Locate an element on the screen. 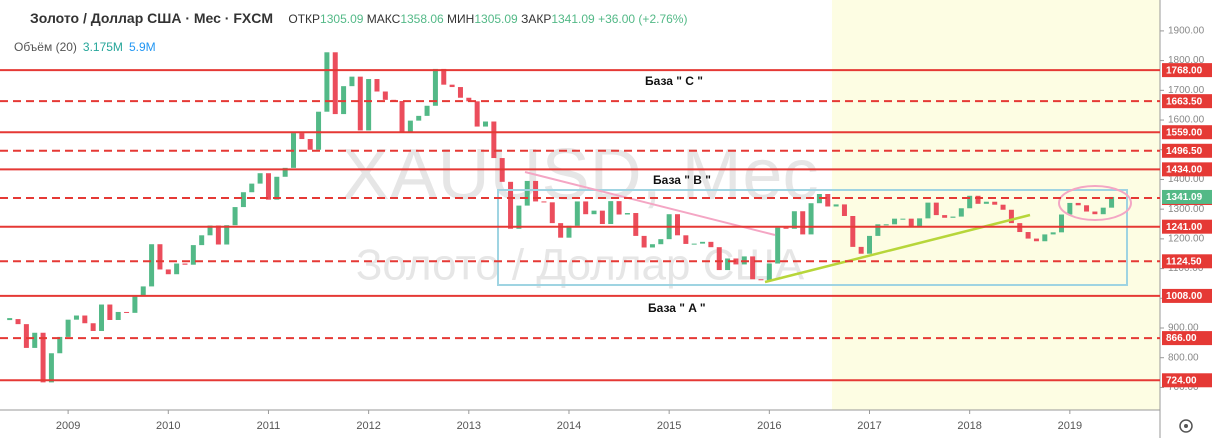  level-label: 866.00 is located at coordinates (1181, 338).